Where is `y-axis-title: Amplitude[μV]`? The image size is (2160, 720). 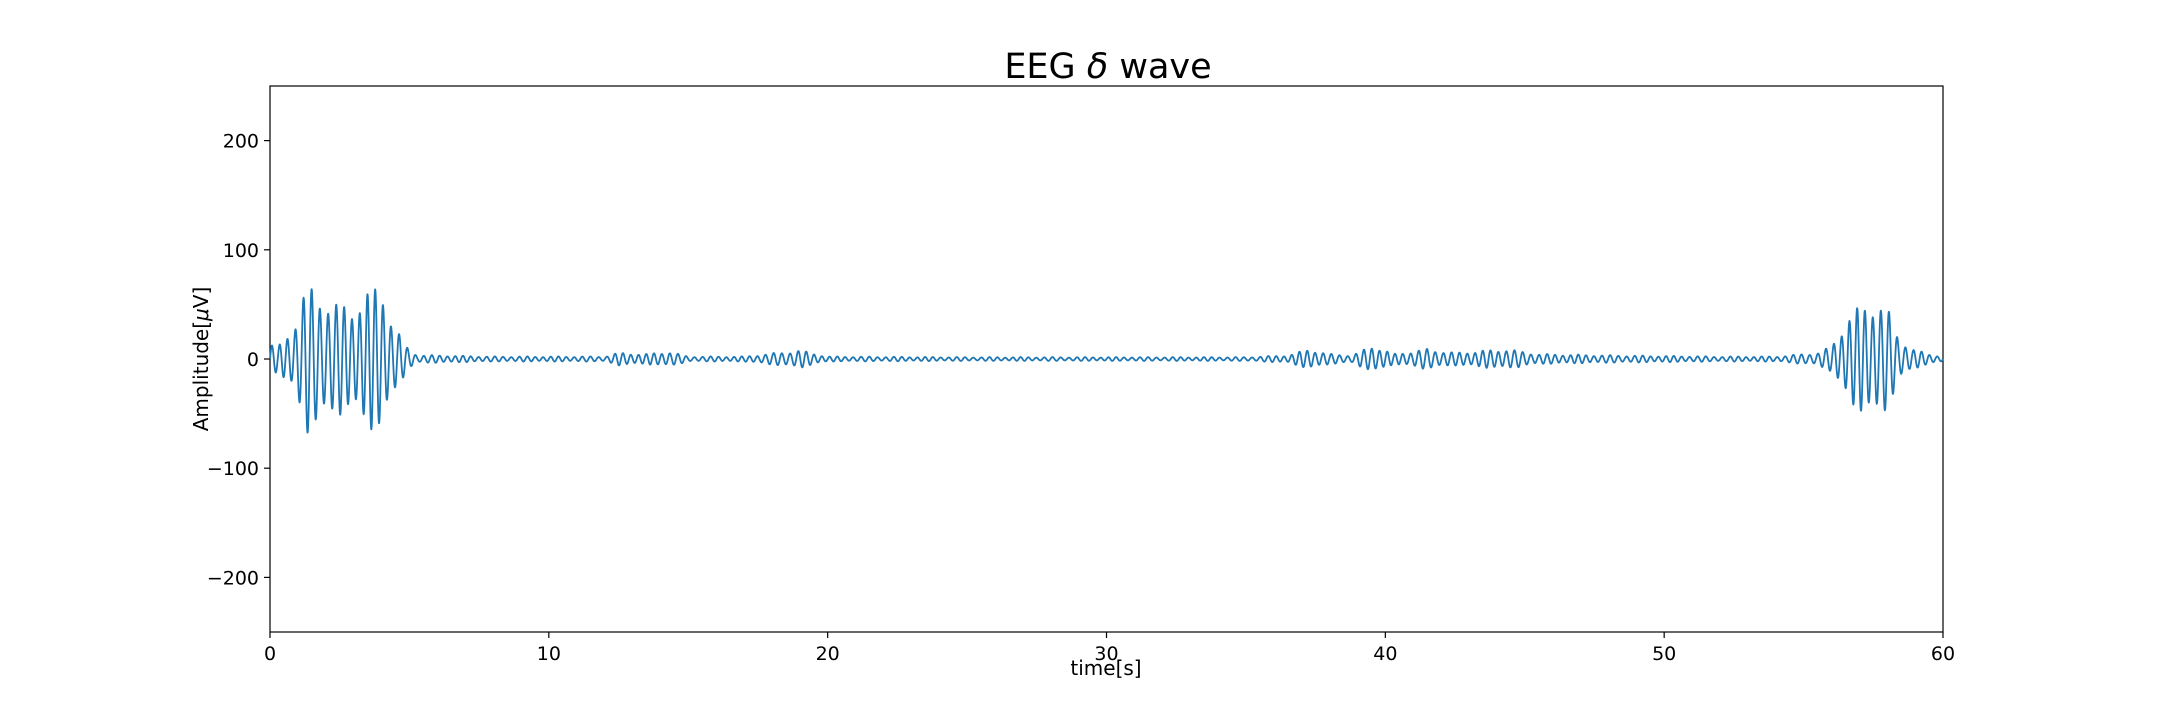 y-axis-title: Amplitude[μV] is located at coordinates (201, 359).